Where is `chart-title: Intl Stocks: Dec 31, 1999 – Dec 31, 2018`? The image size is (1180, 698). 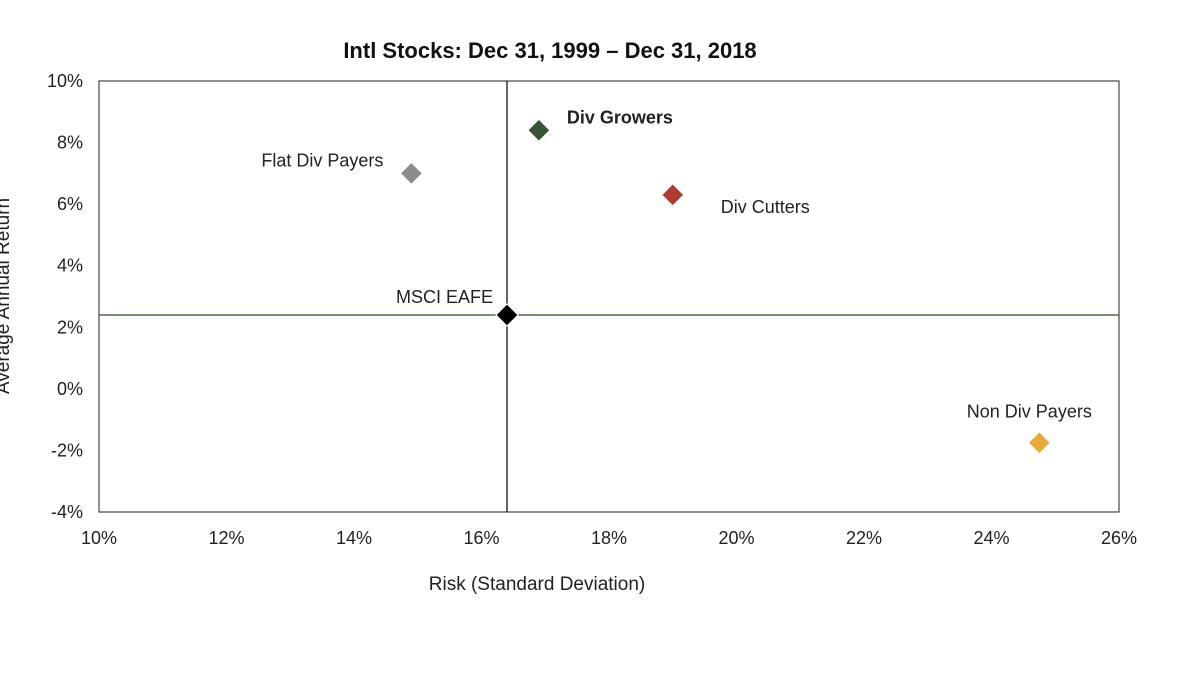 chart-title: Intl Stocks: Dec 31, 1999 – Dec 31, 2018 is located at coordinates (549, 50).